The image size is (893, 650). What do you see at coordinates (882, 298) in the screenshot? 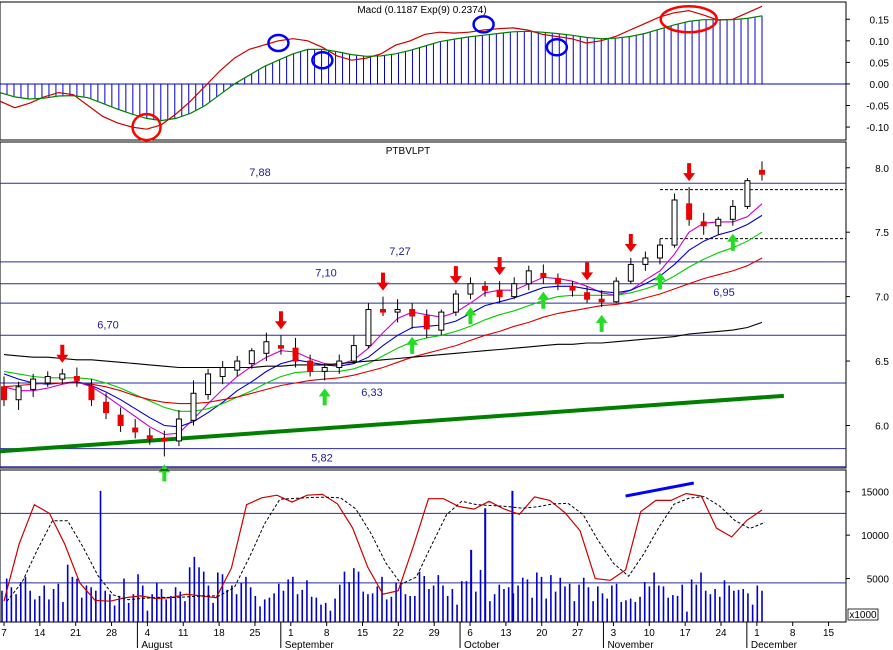
I see `price-y-tick-label: 7.0` at bounding box center [882, 298].